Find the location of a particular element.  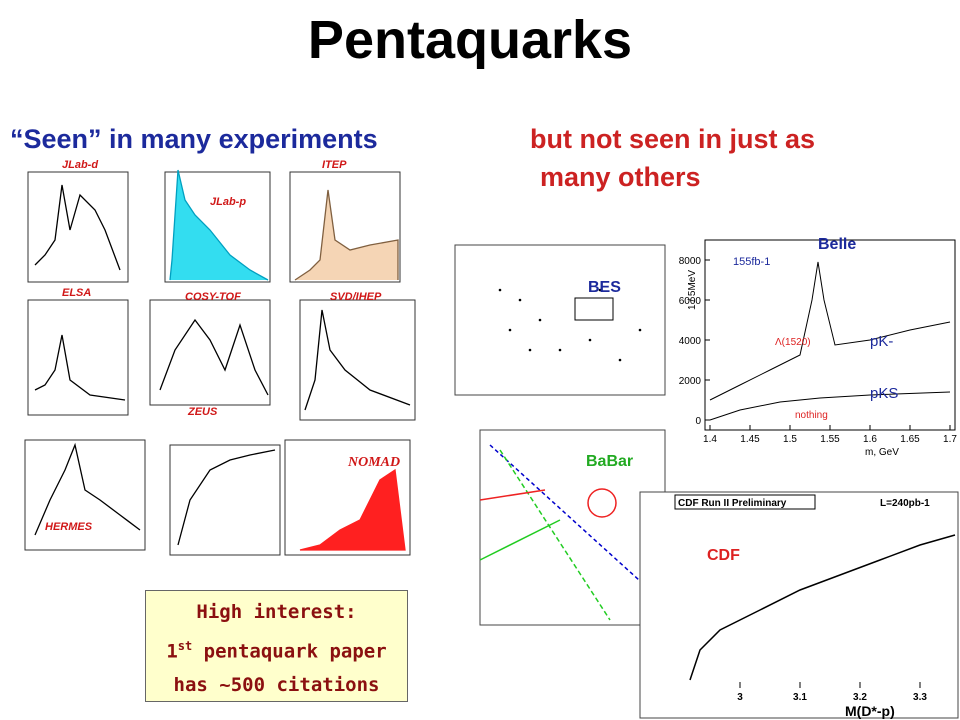

experiment-label: ITEP is located at coordinates (334, 165).